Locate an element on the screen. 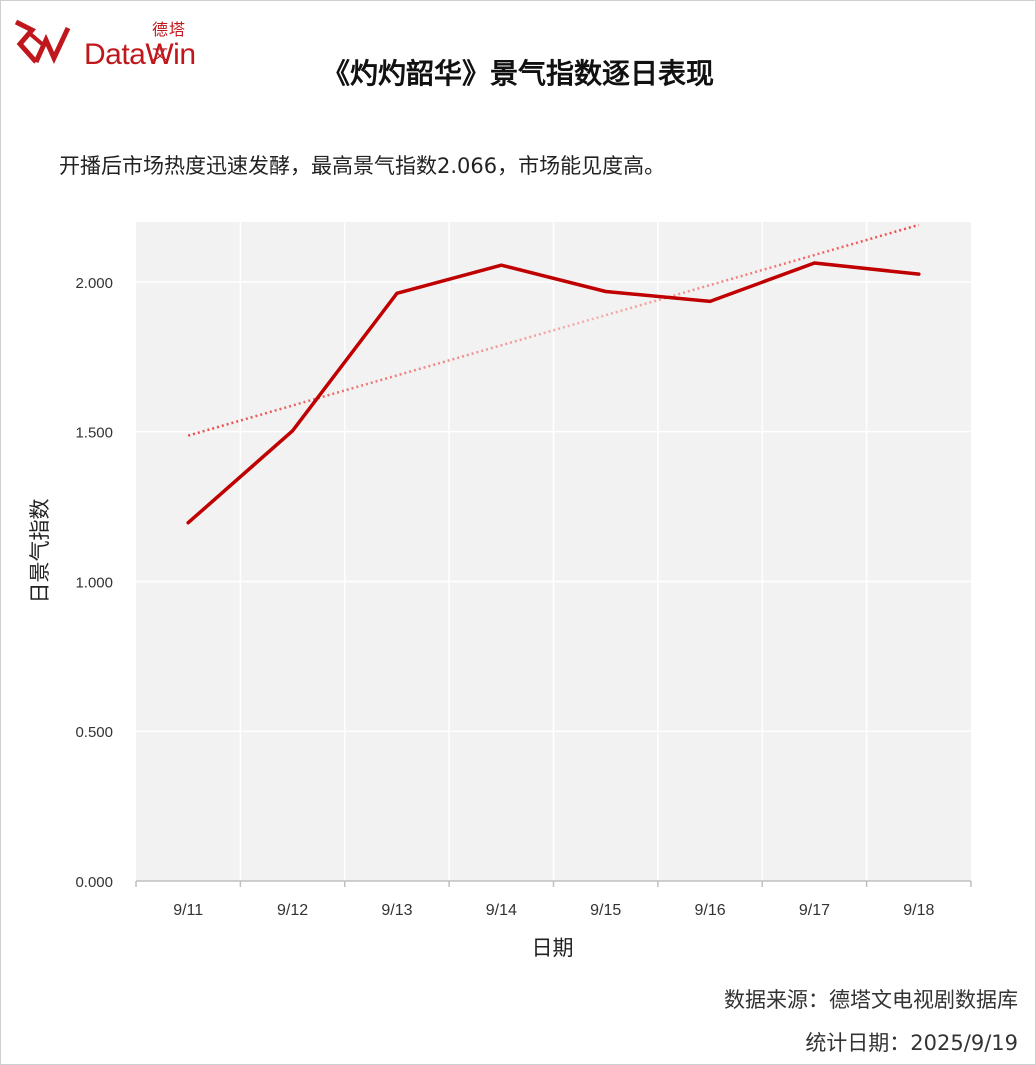 The height and width of the screenshot is (1065, 1036). y-tick-label: 0.000 is located at coordinates (94, 882).